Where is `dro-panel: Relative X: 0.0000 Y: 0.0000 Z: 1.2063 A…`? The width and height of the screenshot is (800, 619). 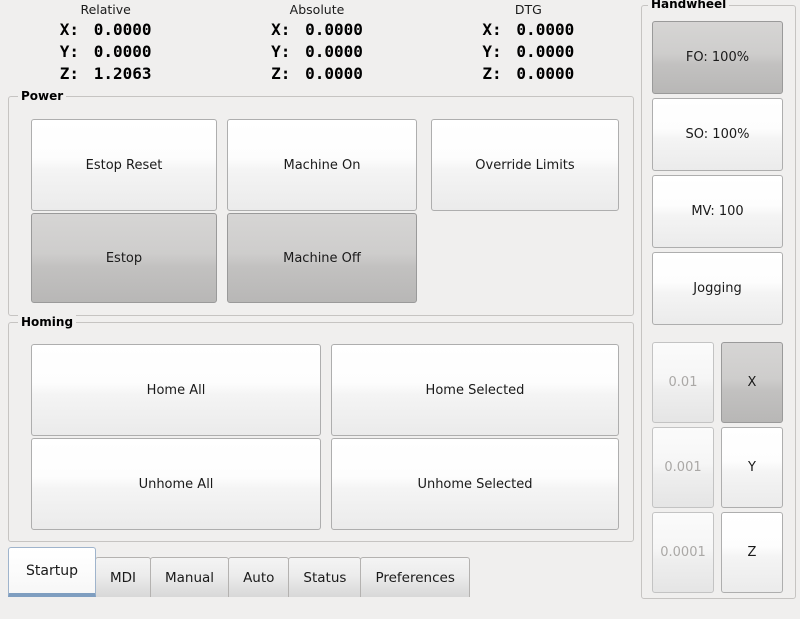 dro-panel: Relative X: 0.0000 Y: 0.0000 Z: 1.2063 A… is located at coordinates (317, 44).